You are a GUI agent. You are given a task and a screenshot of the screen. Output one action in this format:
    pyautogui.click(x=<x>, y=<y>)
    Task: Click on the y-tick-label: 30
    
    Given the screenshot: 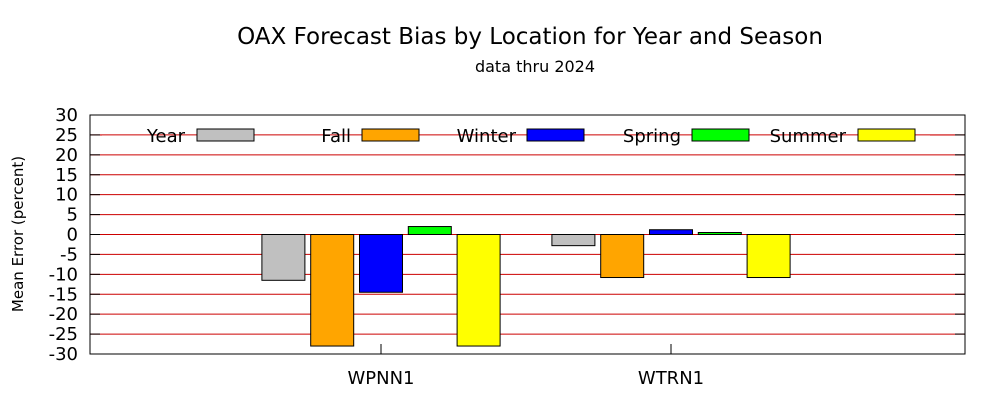 What is the action you would take?
    pyautogui.click(x=66, y=115)
    